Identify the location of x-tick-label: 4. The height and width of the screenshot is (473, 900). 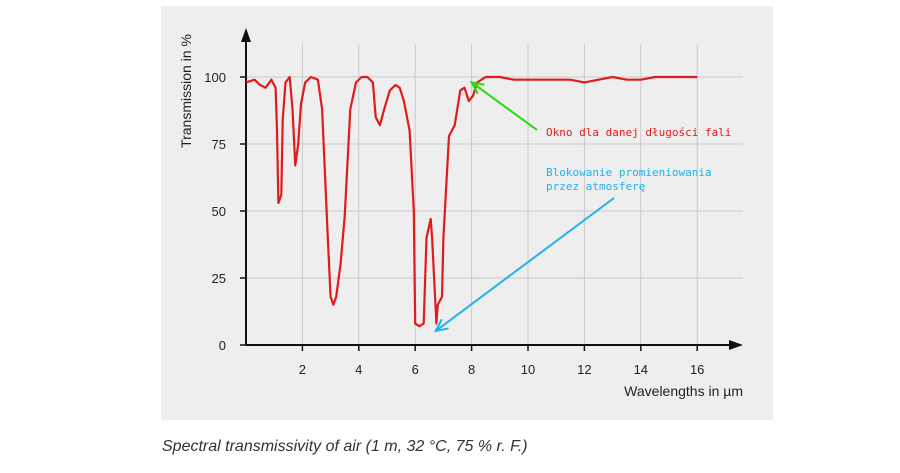
(358, 369).